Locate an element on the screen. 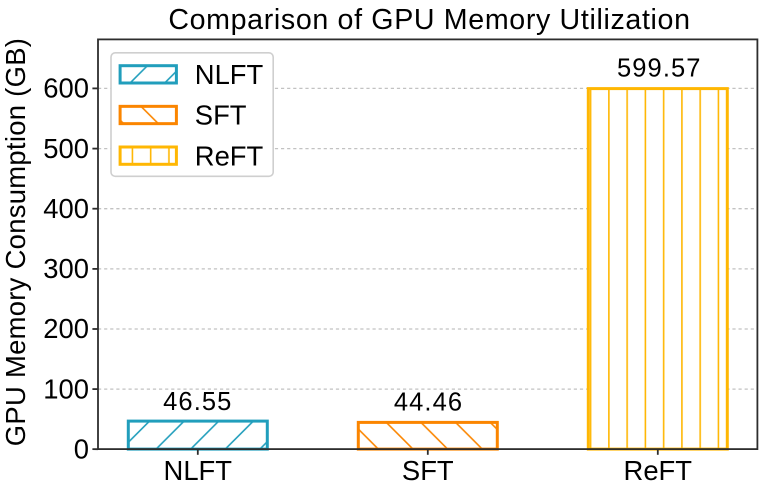 This screenshot has width=768, height=501. svg-text: 600 is located at coordinates (66, 88).